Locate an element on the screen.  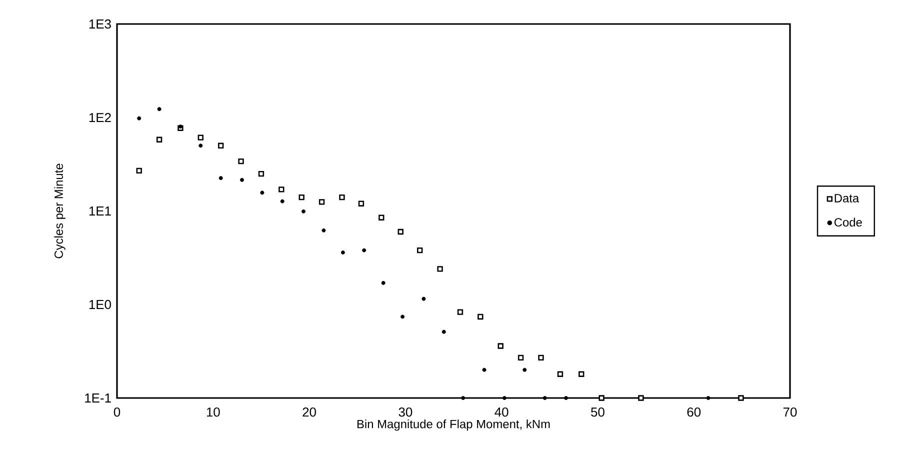
y-tick-label: 1E0 is located at coordinates (100, 305).